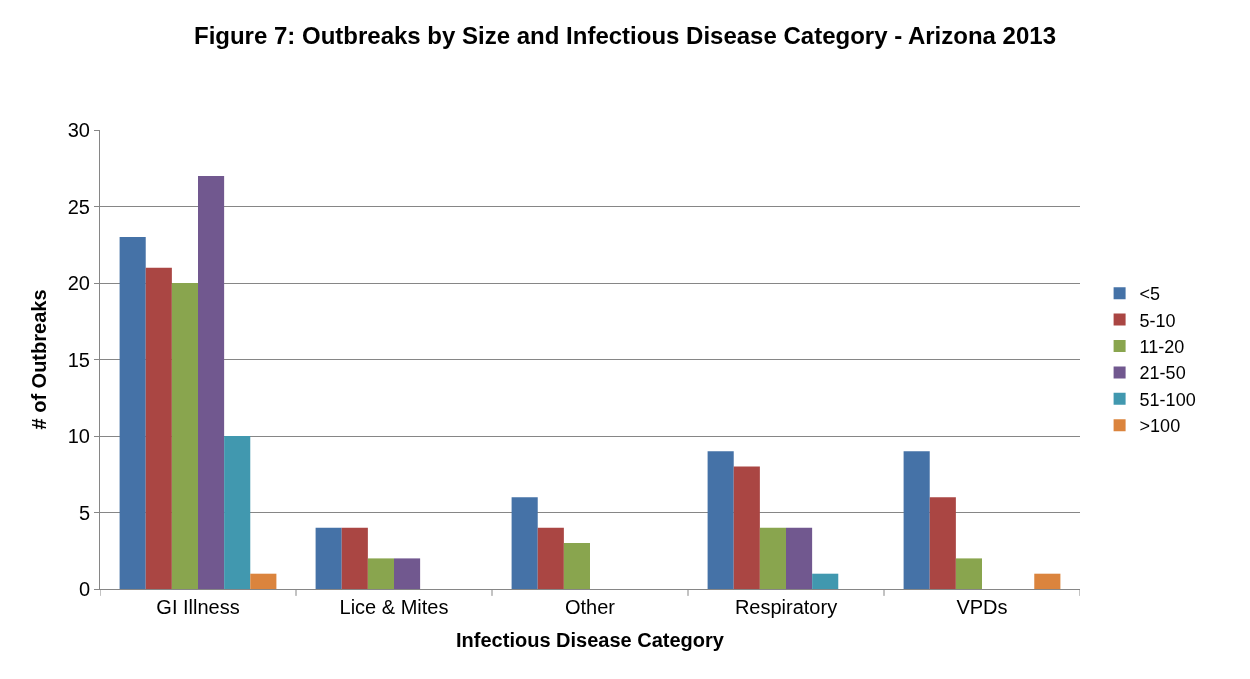 The width and height of the screenshot is (1250, 679). I want to click on x-tick-label: GI Illness, so click(198, 607).